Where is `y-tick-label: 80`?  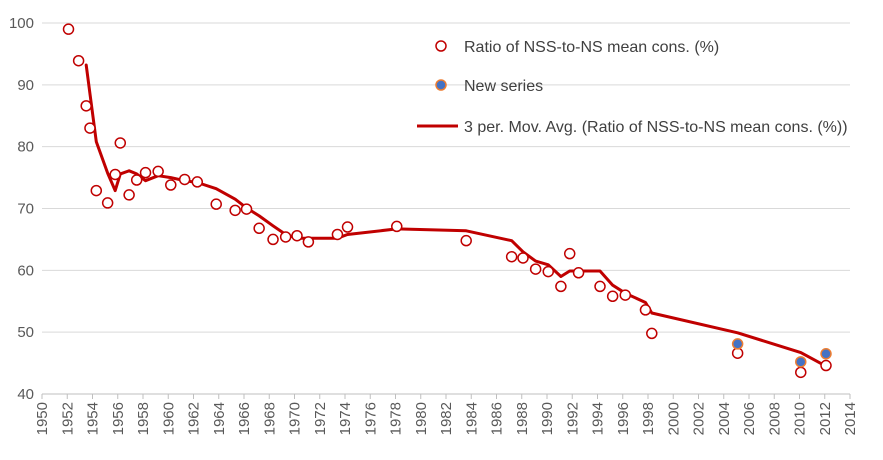
y-tick-label: 80 is located at coordinates (25, 147).